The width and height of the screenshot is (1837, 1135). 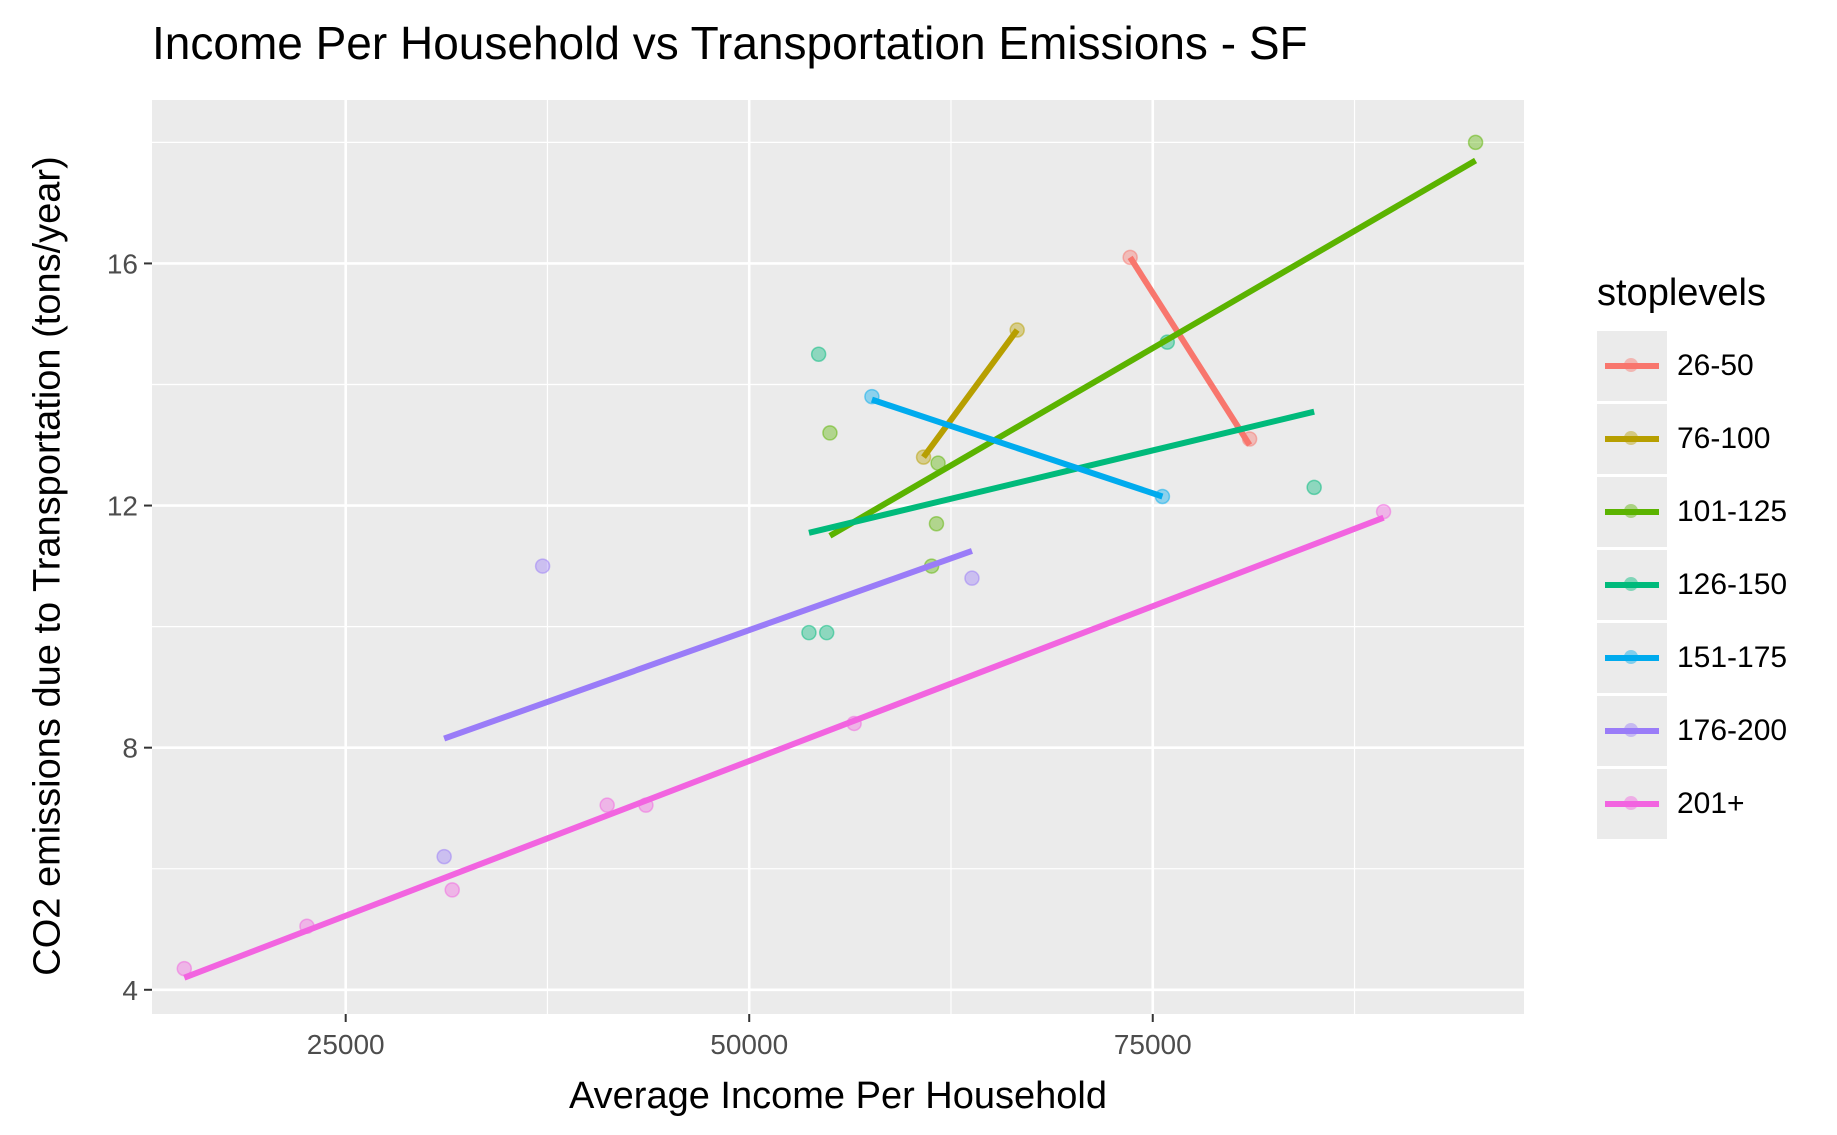 What do you see at coordinates (130, 748) in the screenshot?
I see `y-tick-label: 8` at bounding box center [130, 748].